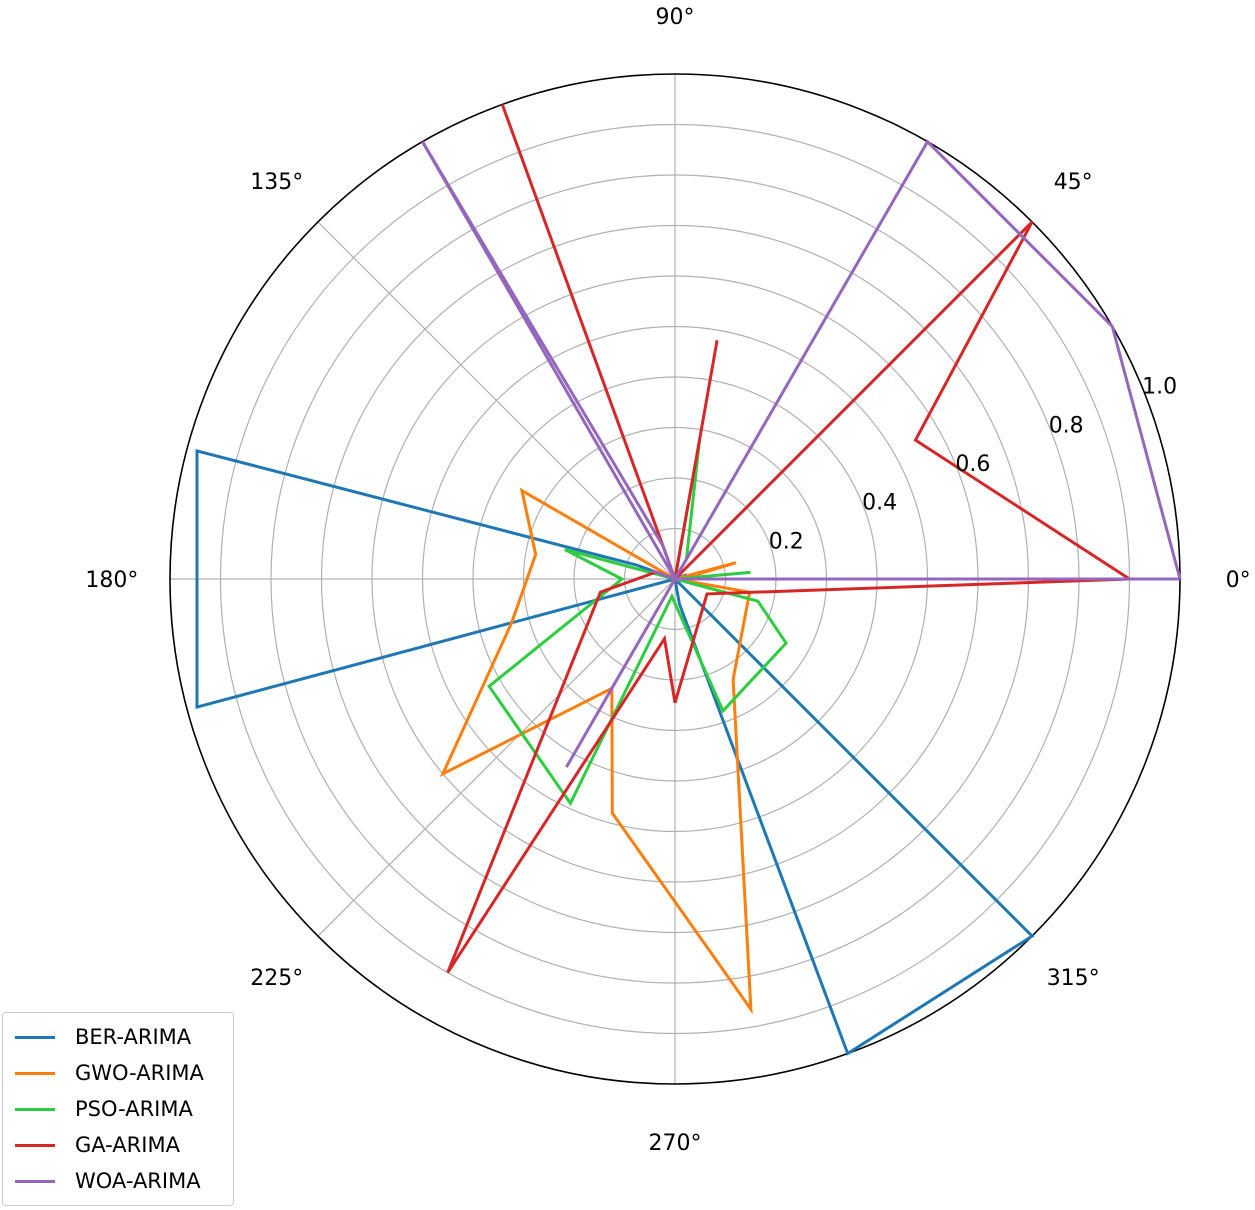  I want to click on legend-label: BER-ARIMA, so click(133, 1037).